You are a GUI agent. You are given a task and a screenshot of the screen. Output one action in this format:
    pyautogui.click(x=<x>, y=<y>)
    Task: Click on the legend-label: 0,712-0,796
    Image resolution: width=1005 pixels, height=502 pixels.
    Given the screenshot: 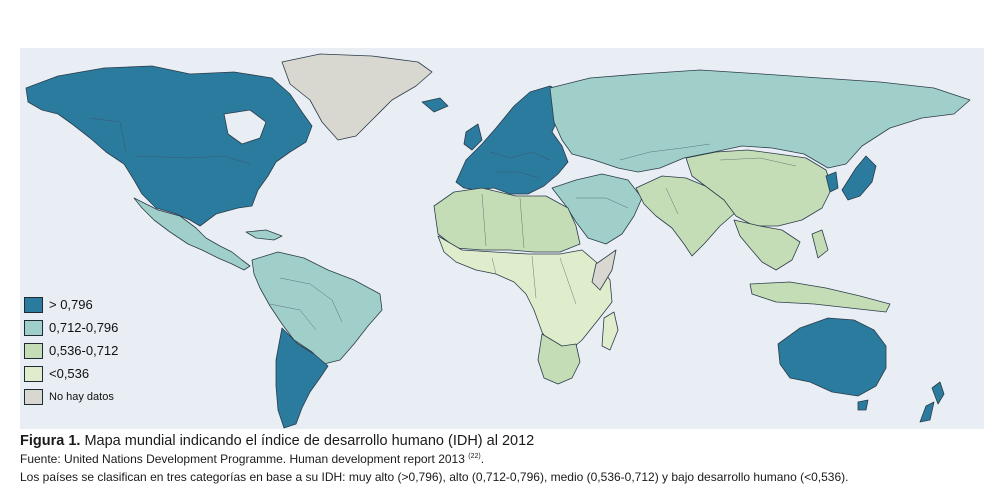 What is the action you would take?
    pyautogui.click(x=84, y=327)
    